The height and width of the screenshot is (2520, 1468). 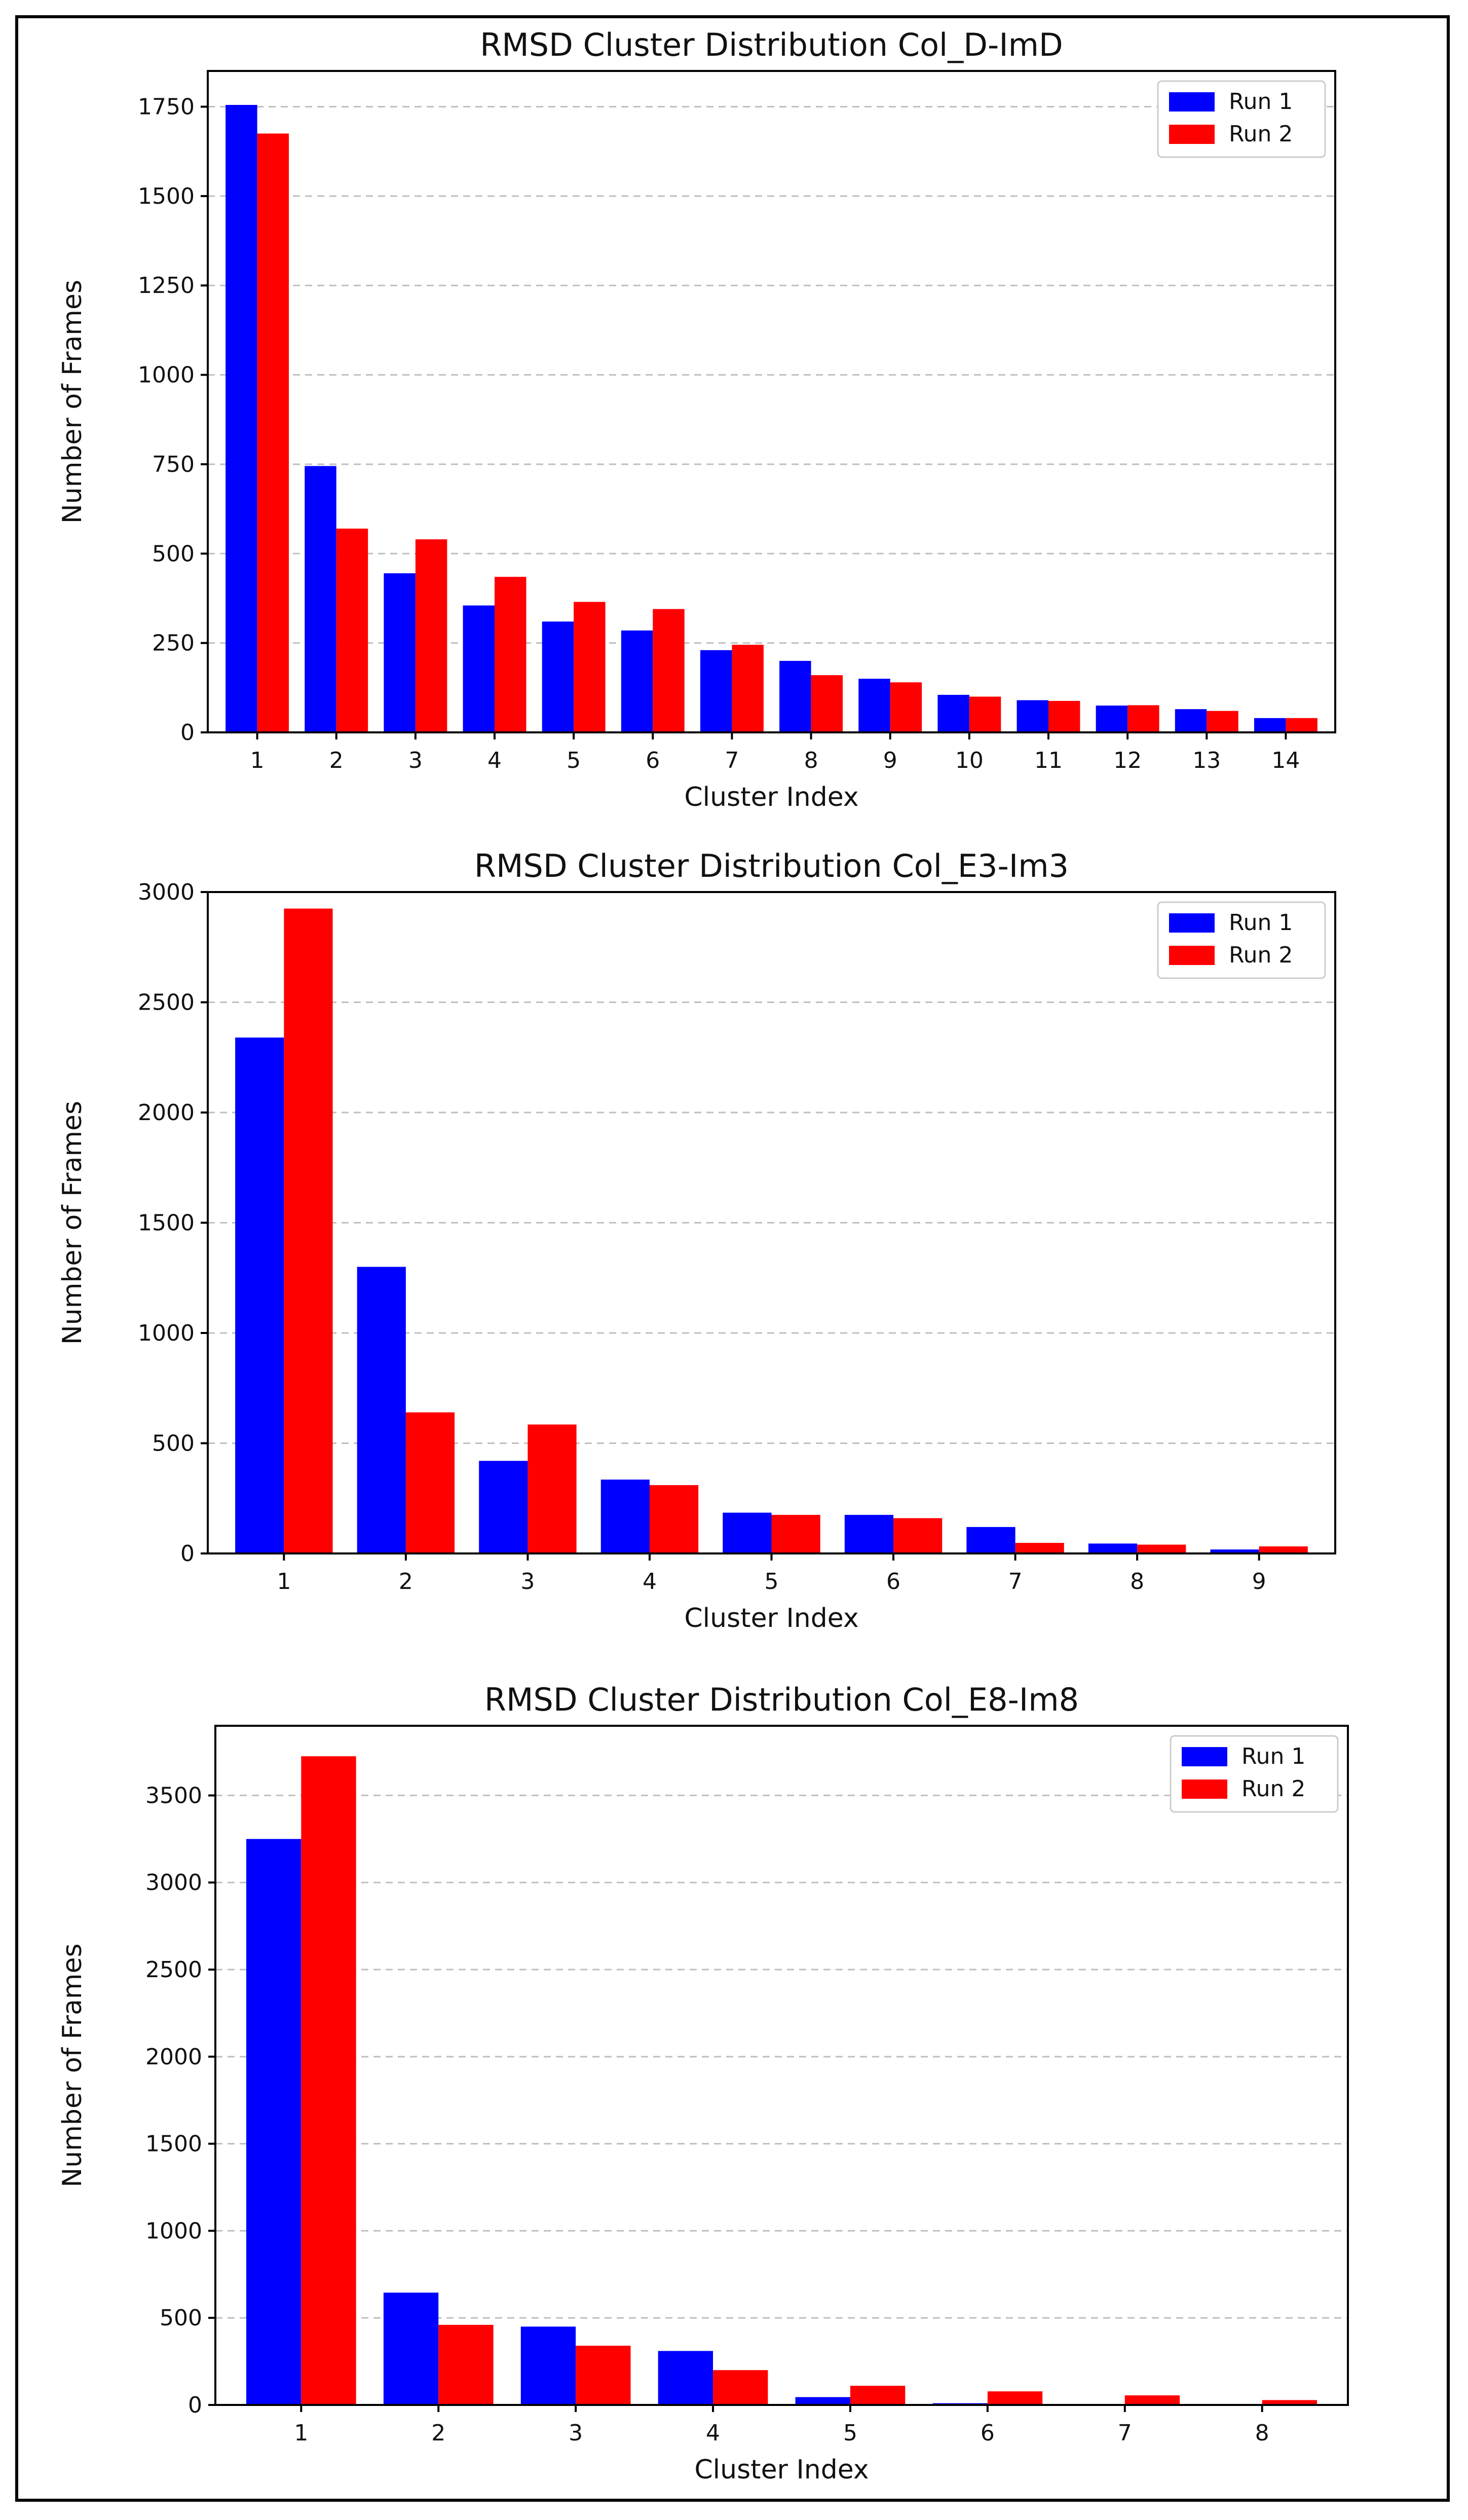 I want to click on y-tick-label-1-2: 500, so click(x=173, y=554).